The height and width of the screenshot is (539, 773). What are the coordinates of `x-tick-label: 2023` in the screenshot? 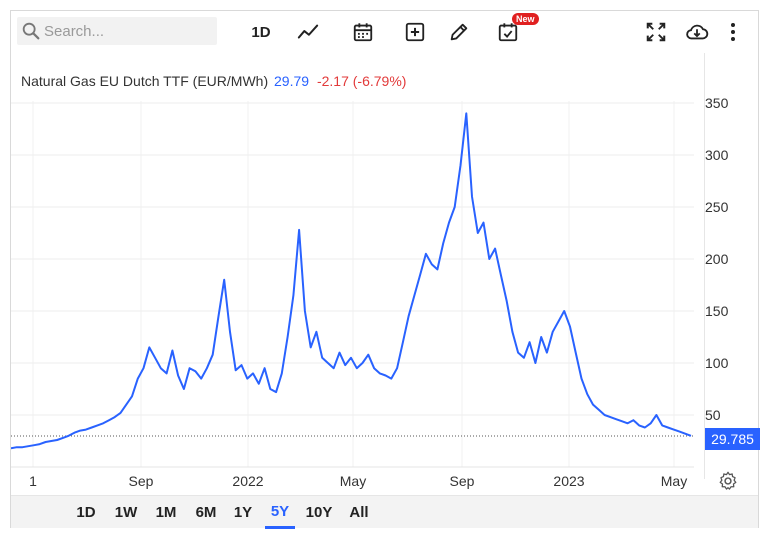 It's located at (568, 481).